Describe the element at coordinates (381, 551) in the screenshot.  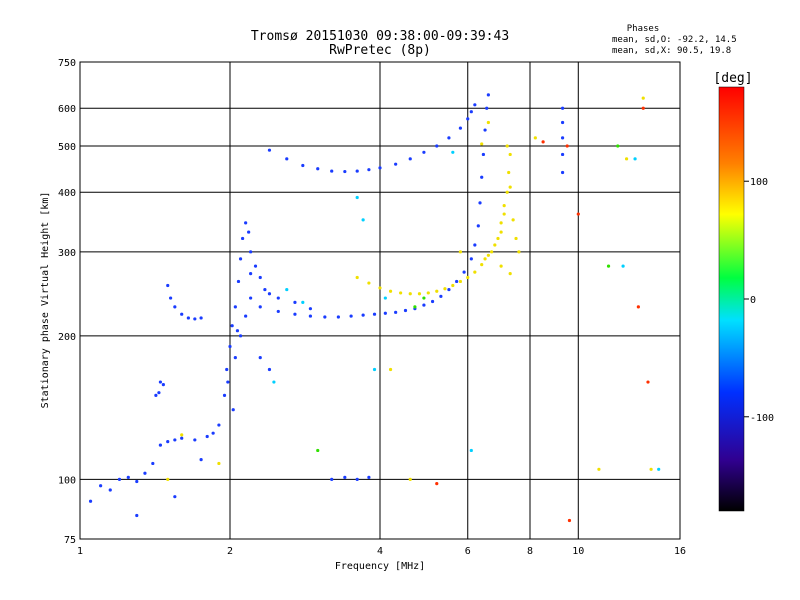
I see `x-axis-ticks: 1 2 4 6 8 10 16` at that location.